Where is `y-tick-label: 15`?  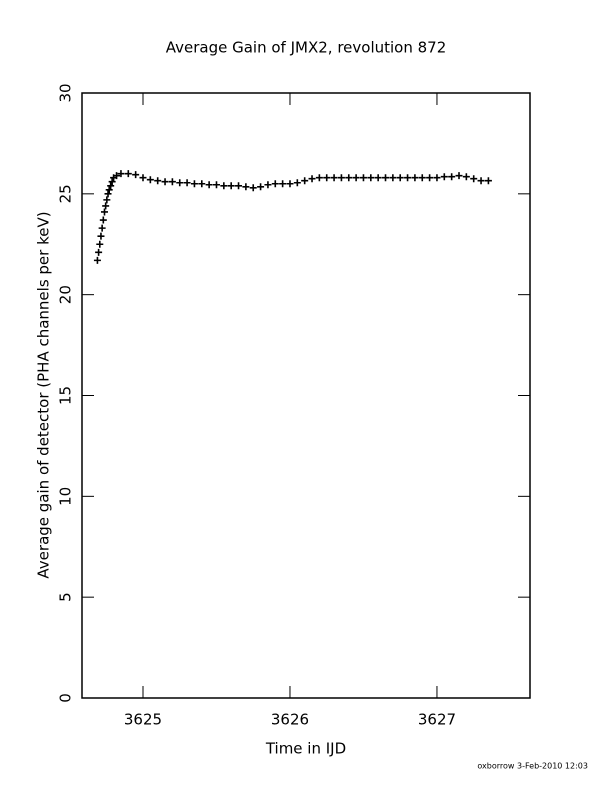
y-tick-label: 15 is located at coordinates (66, 395).